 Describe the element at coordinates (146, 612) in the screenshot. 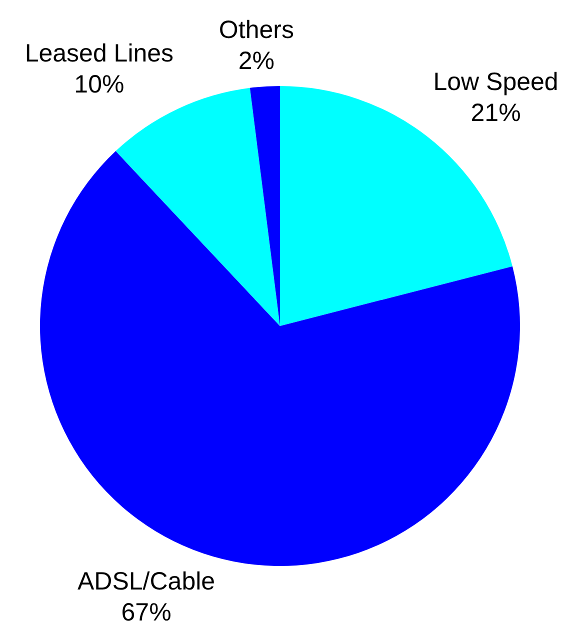

I see `data-label: 67%` at that location.